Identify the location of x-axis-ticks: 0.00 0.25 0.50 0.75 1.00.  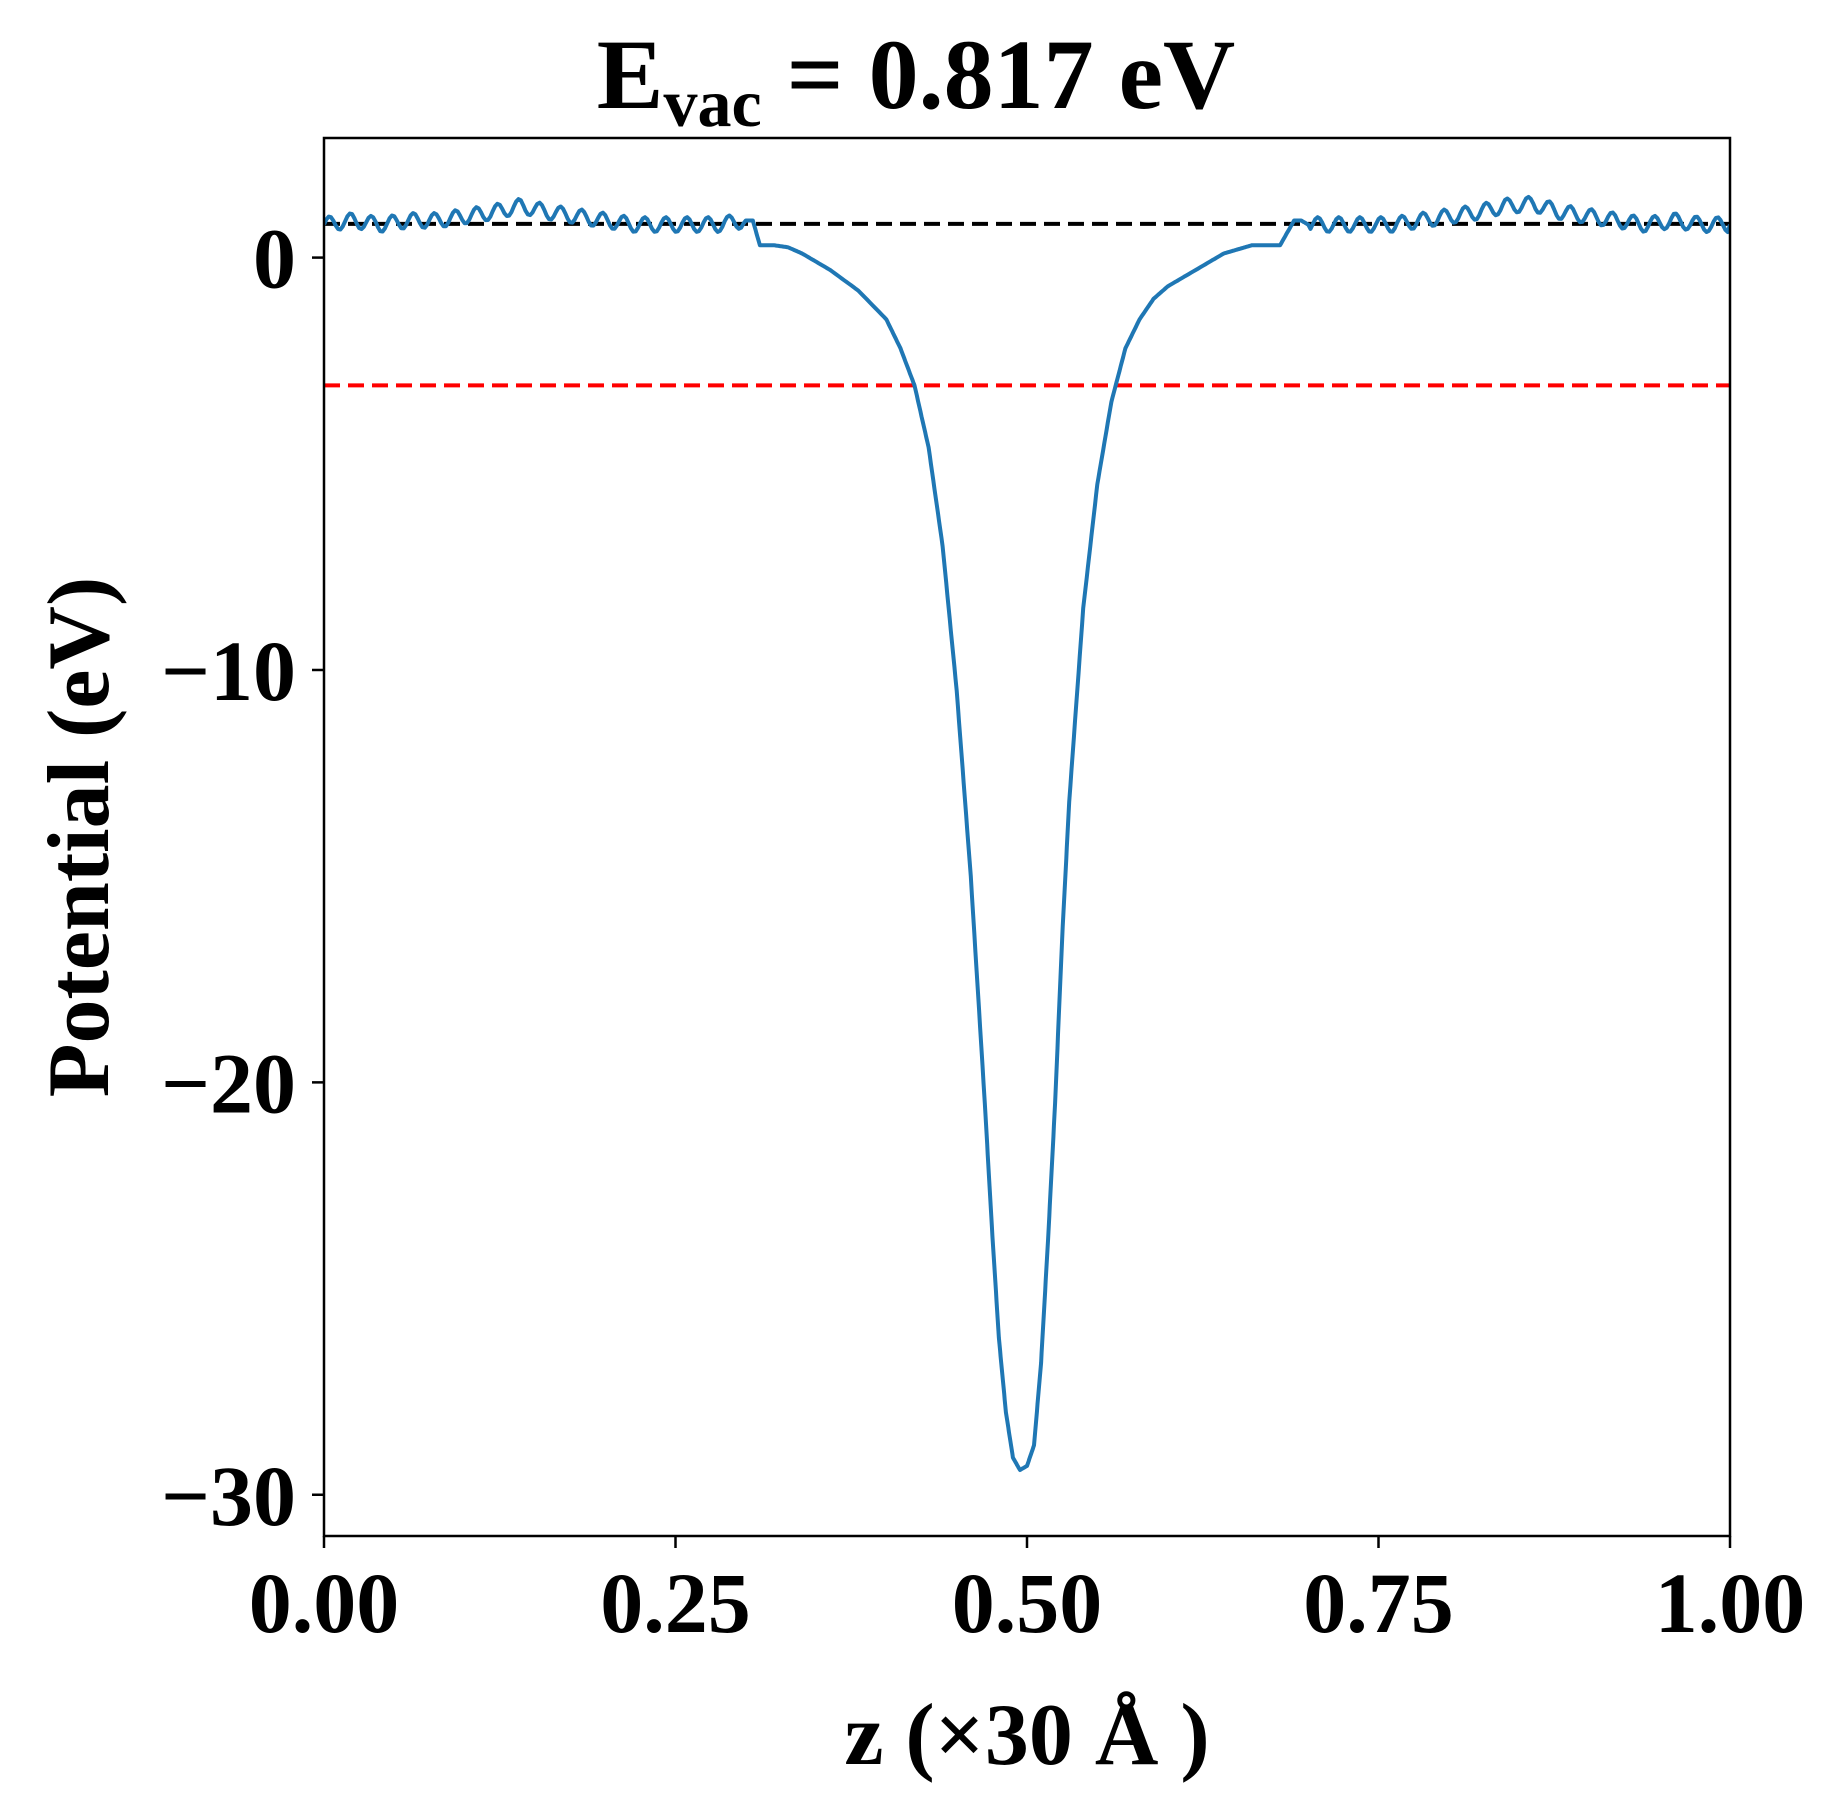
(1027, 1593).